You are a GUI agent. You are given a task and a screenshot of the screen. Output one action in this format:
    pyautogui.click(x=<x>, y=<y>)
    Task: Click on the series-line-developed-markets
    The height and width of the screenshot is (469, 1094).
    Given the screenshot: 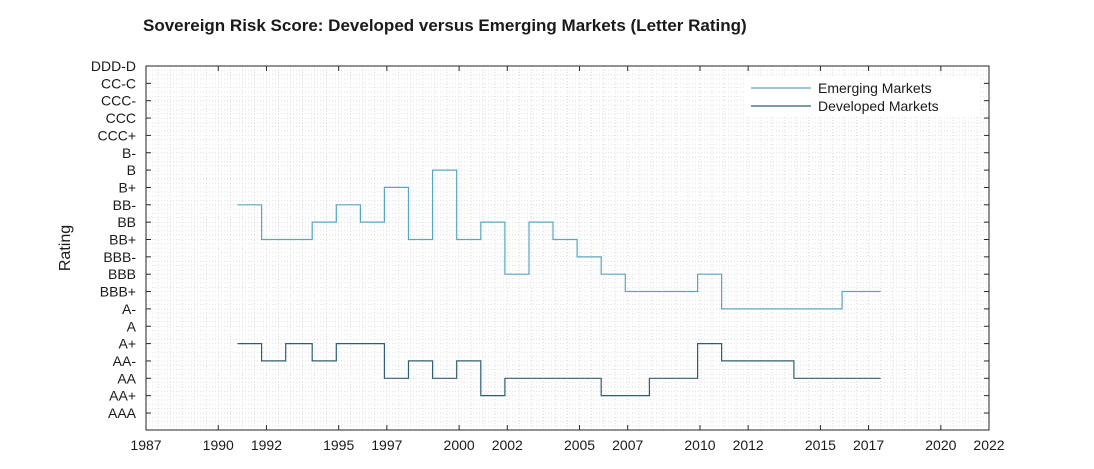 What is the action you would take?
    pyautogui.click(x=559, y=370)
    